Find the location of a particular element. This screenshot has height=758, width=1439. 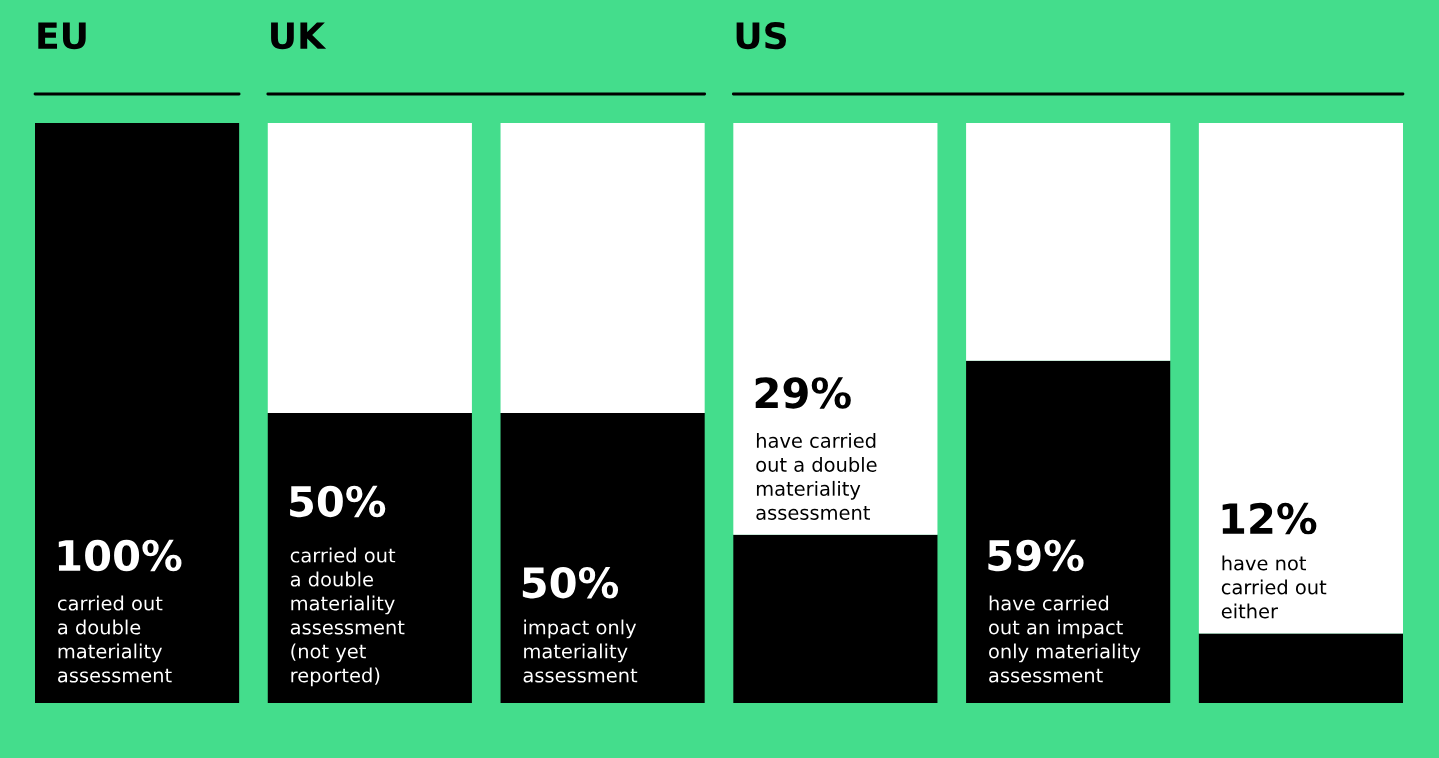

data-label: 29% is located at coordinates (803, 393).